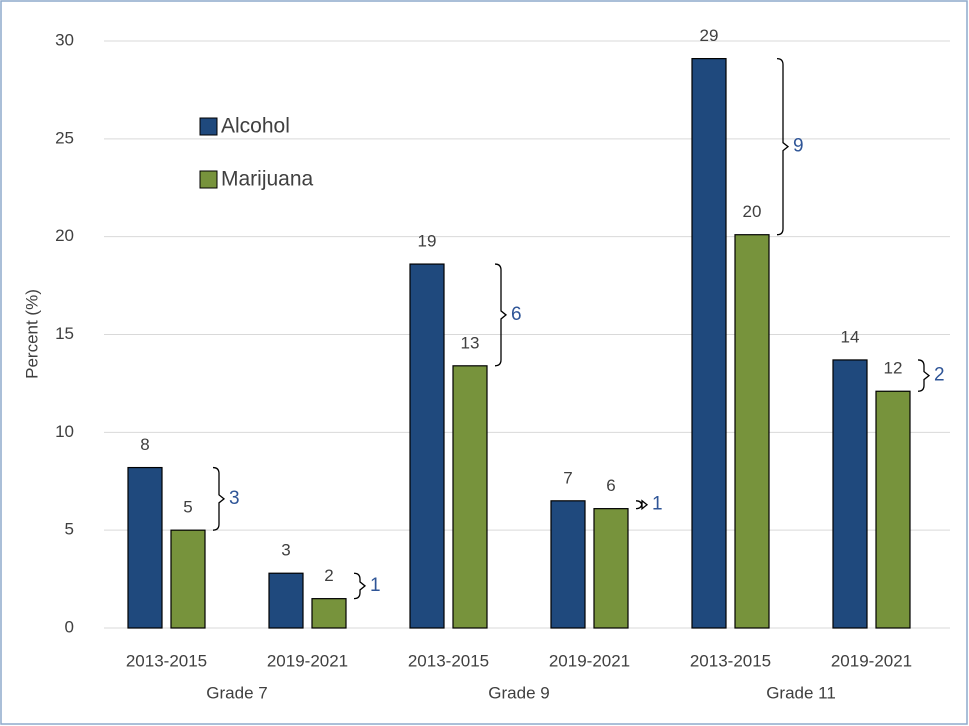 This screenshot has height=726, width=969. I want to click on value-label: 12, so click(893, 368).